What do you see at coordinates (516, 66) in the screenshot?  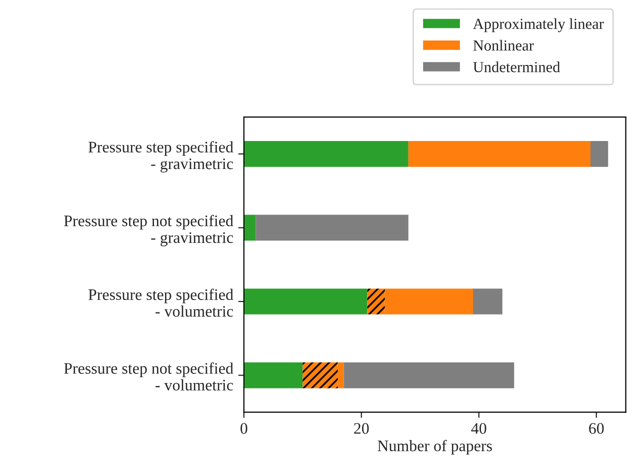 I see `legend-label: Undetermined` at bounding box center [516, 66].